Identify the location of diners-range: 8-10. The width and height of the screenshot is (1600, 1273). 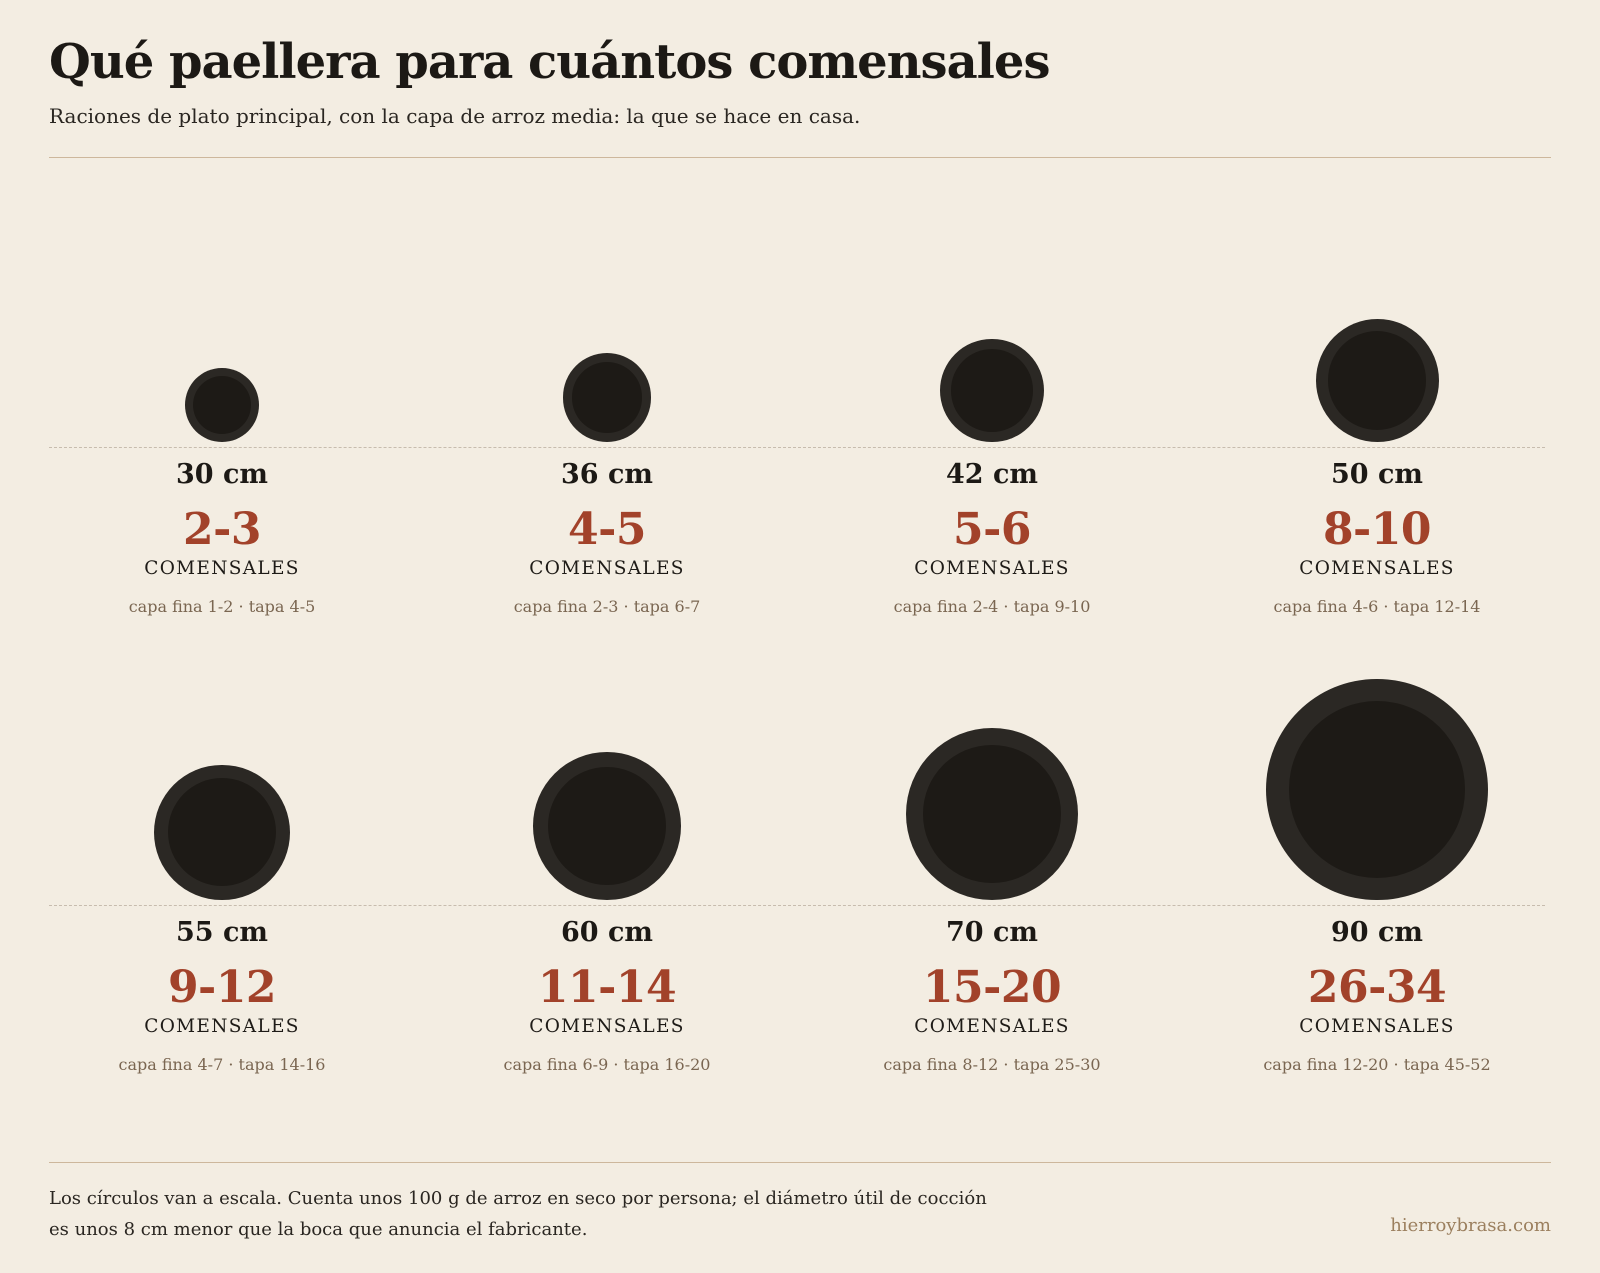
(1377, 529).